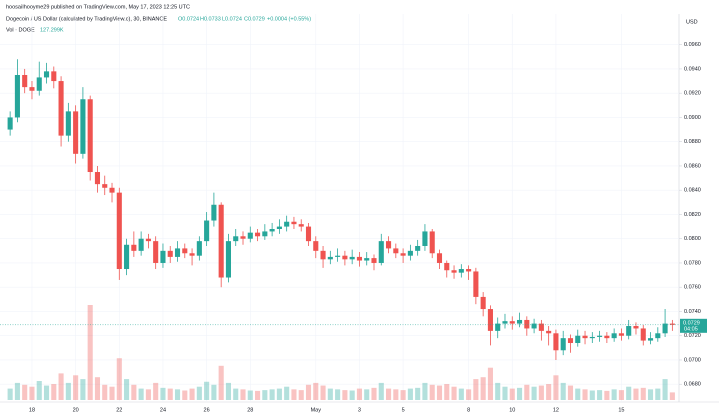  What do you see at coordinates (621, 410) in the screenshot?
I see `x-tick-label: 15` at bounding box center [621, 410].